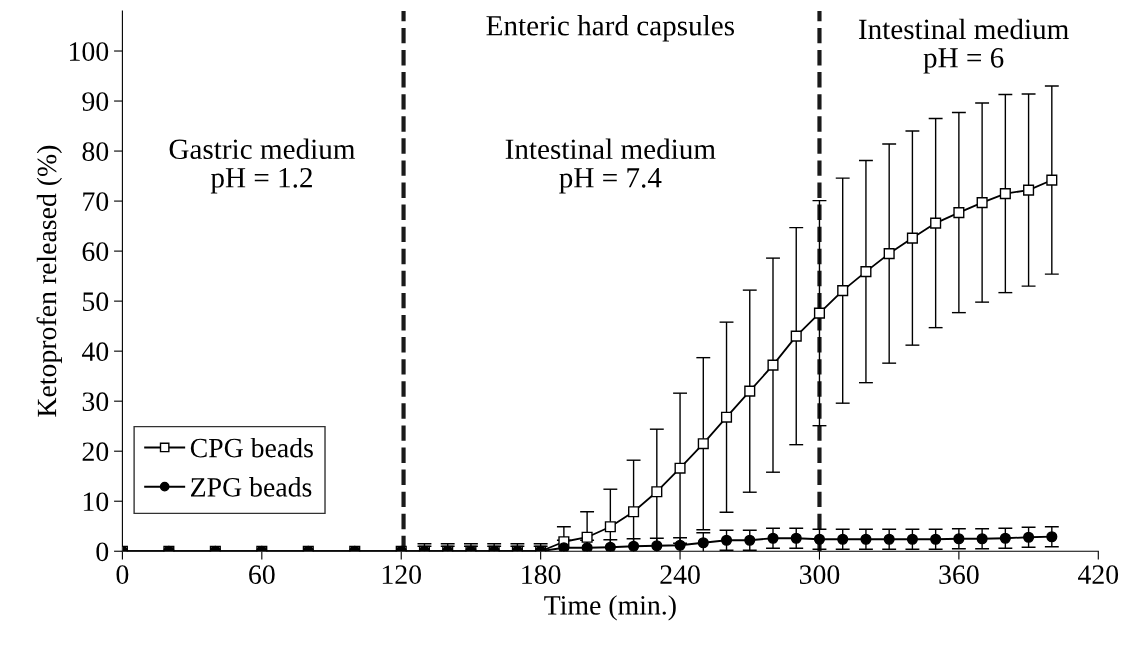  I want to click on annotation: Gastric medium pH = 1.2, so click(262, 166).